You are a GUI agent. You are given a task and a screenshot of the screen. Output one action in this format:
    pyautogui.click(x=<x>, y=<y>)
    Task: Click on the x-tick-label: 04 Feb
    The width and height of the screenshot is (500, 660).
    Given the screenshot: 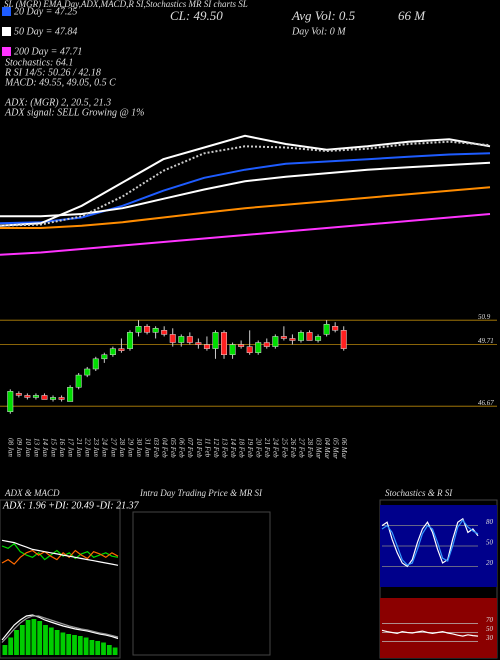 What is the action you would take?
    pyautogui.click(x=165, y=448)
    